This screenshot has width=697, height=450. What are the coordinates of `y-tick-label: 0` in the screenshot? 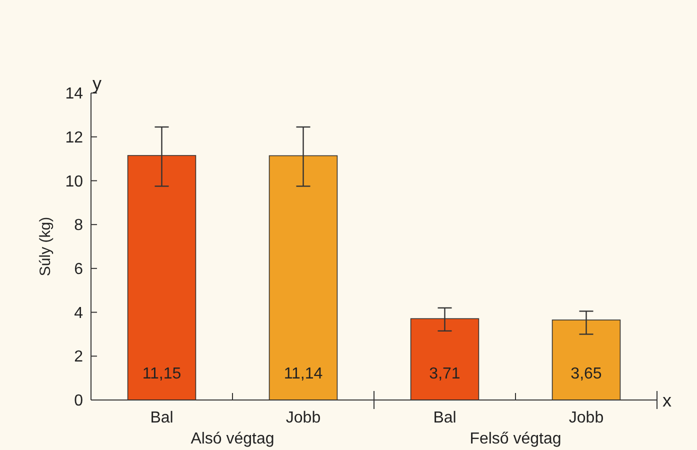 It's located at (79, 401).